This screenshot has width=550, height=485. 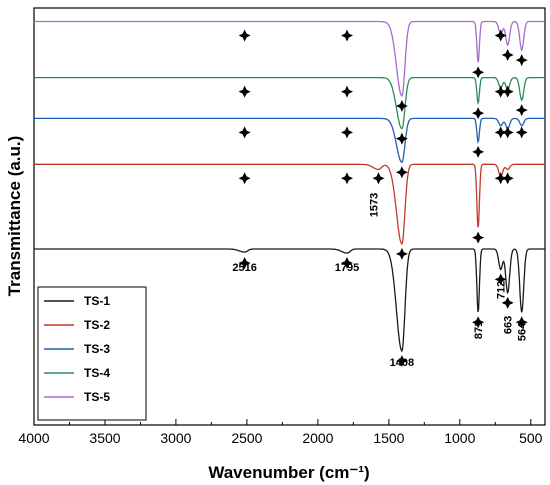 I want to click on peak-label-871: 871, so click(x=479, y=330).